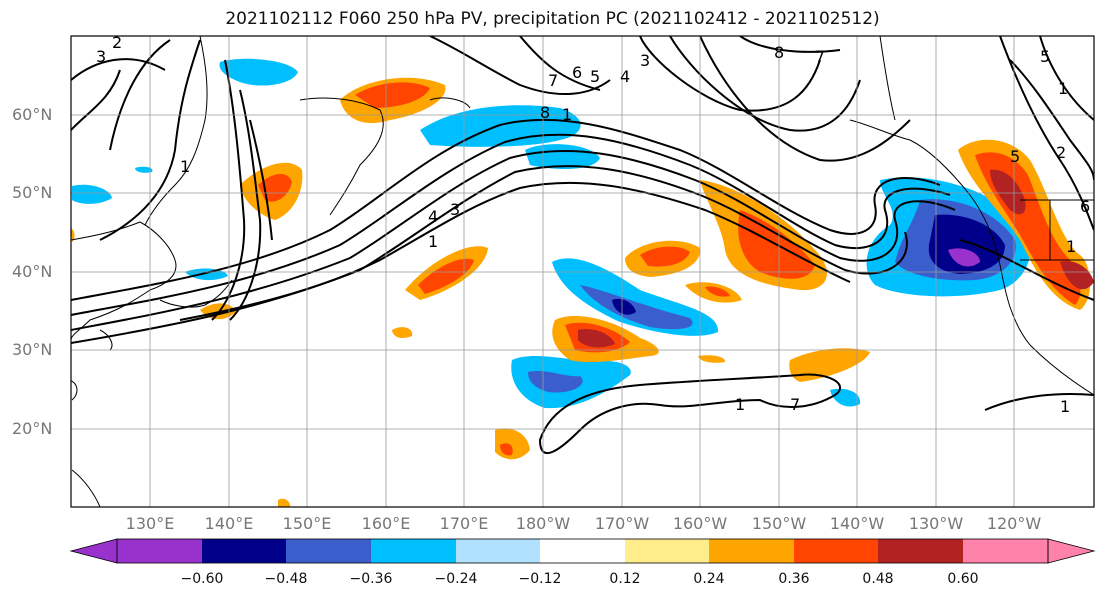 The height and width of the screenshot is (601, 1105). I want to click on colorbar-tick: −0.24, so click(456, 579).